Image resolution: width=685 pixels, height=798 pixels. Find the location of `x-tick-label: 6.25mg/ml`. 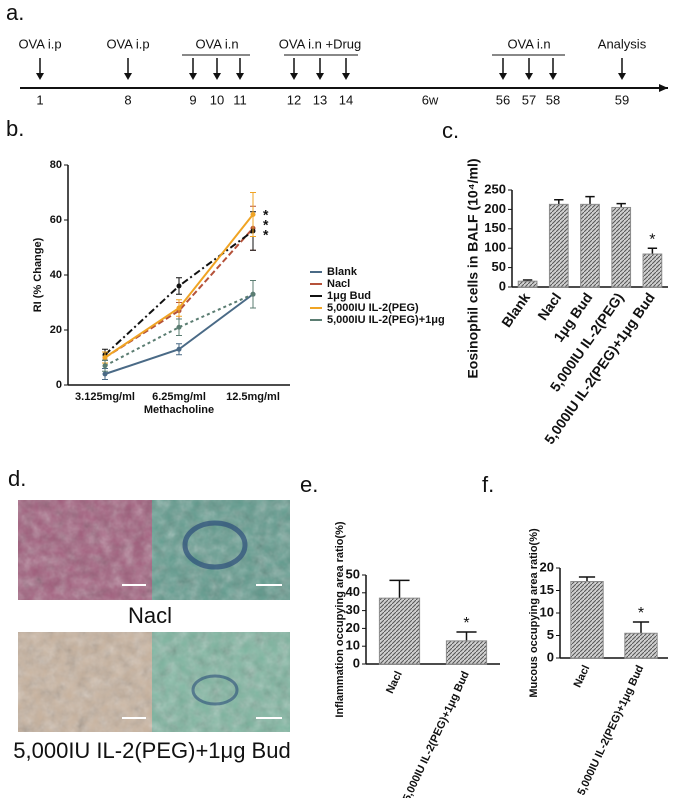

x-tick-label: 6.25mg/ml is located at coordinates (179, 397).